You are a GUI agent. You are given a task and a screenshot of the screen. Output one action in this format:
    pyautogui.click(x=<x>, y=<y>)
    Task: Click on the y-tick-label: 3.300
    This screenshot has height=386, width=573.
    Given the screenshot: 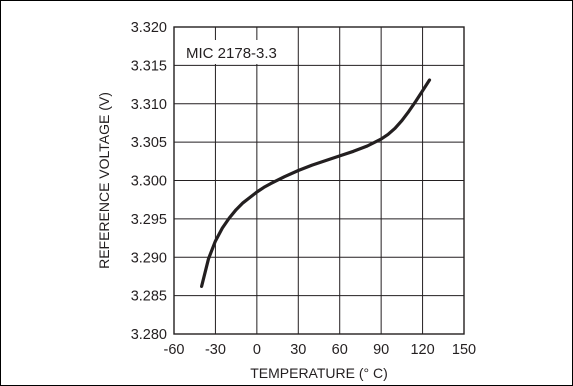 What is the action you would take?
    pyautogui.click(x=149, y=182)
    